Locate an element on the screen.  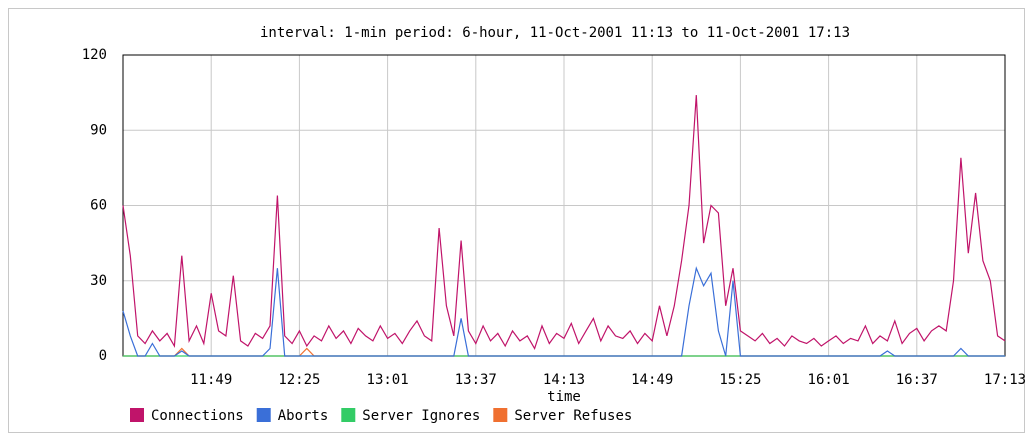
x-tick-label: 13:37 is located at coordinates (476, 380).